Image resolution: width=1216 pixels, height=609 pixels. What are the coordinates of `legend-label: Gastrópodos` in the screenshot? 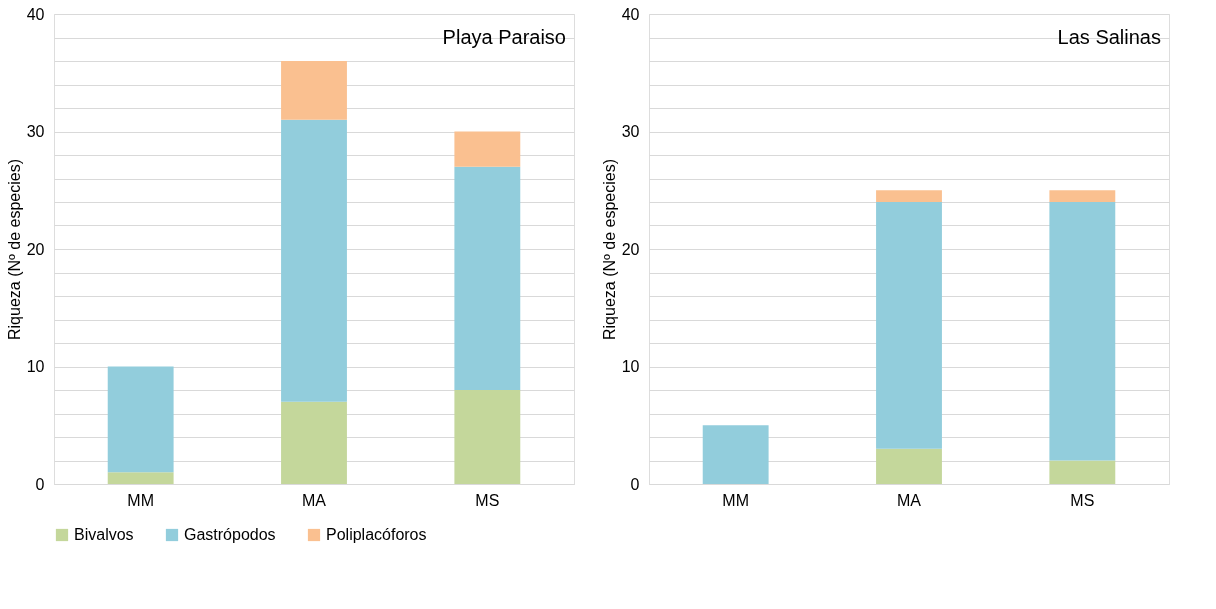 It's located at (230, 534).